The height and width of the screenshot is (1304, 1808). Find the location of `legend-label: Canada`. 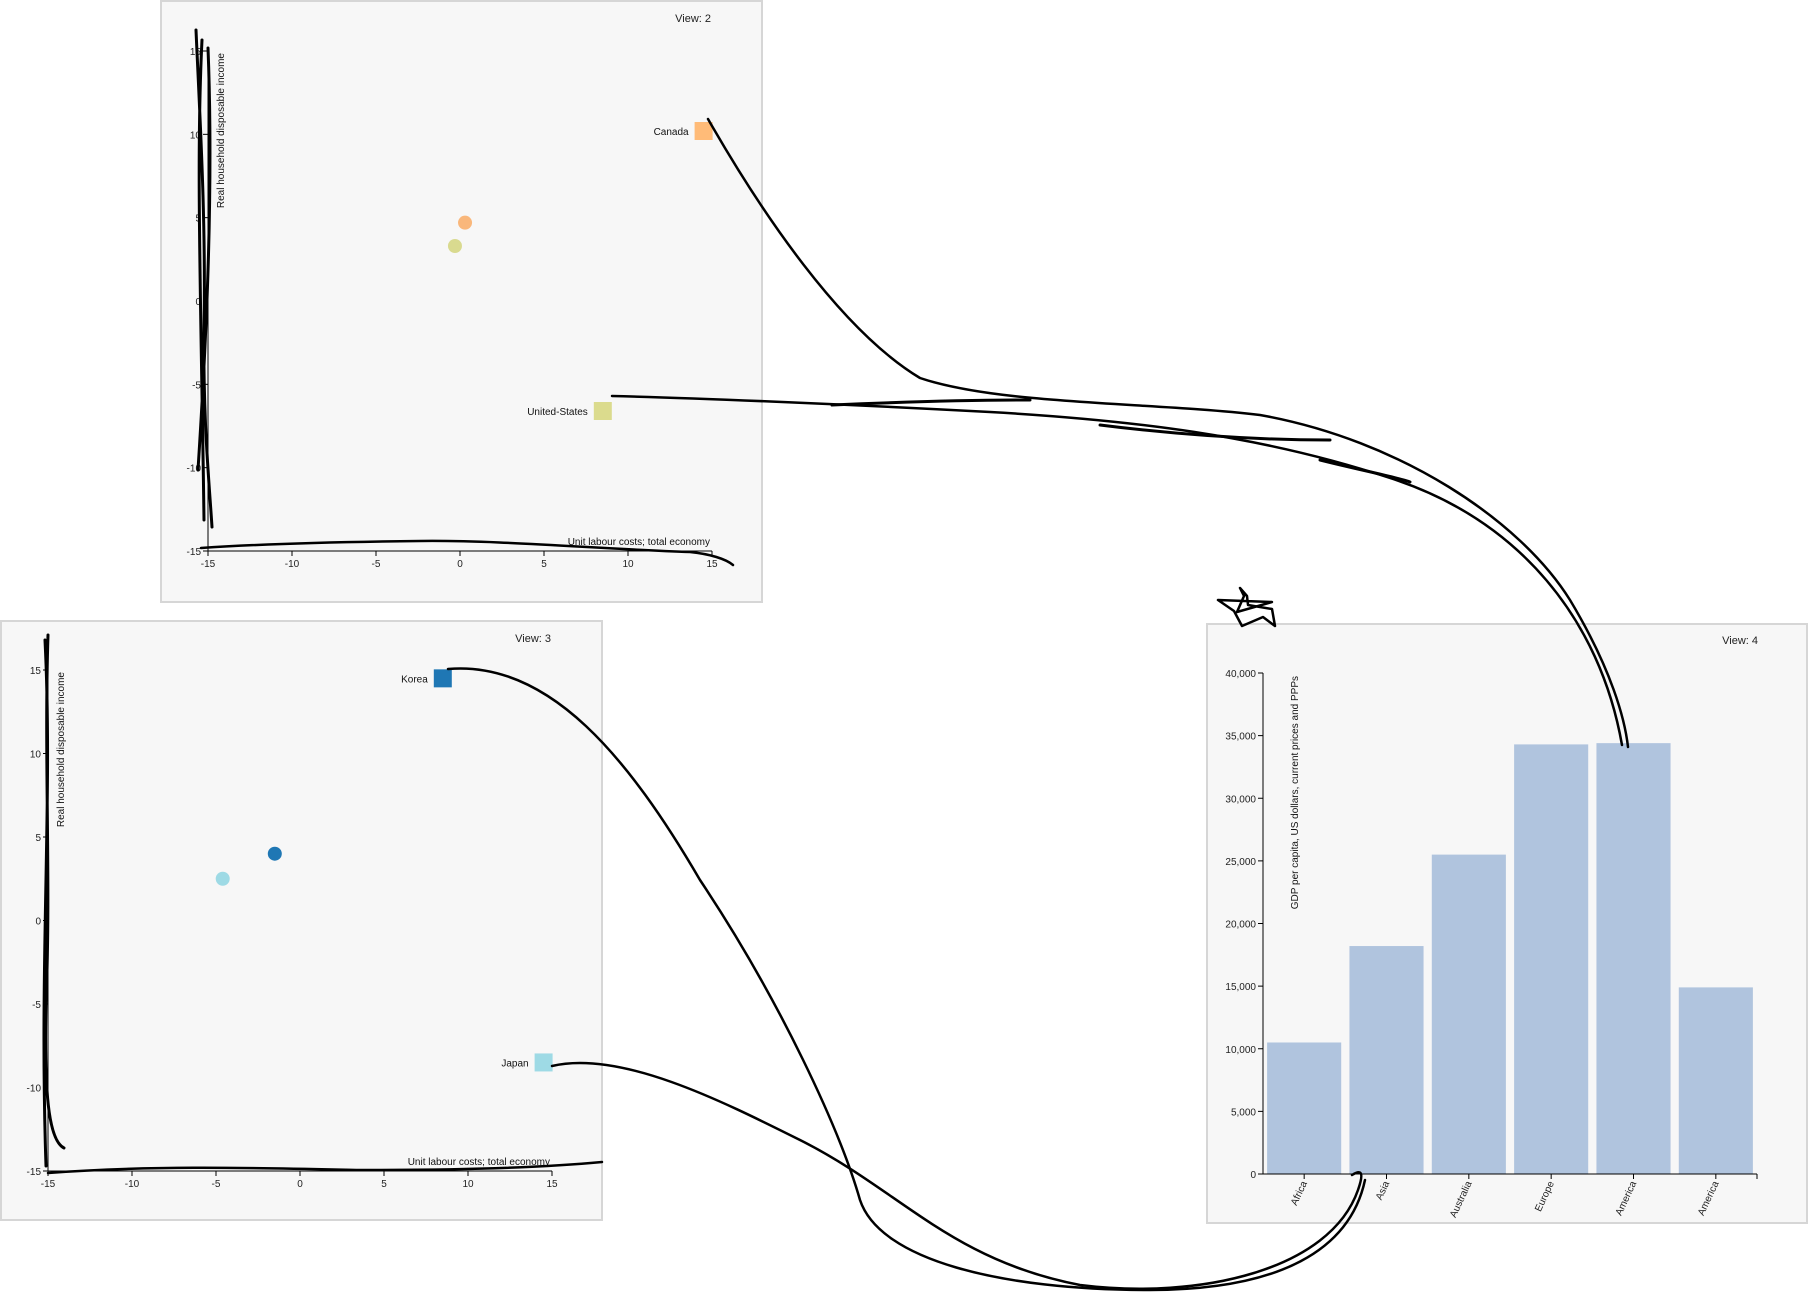

legend-label: Canada is located at coordinates (671, 132).